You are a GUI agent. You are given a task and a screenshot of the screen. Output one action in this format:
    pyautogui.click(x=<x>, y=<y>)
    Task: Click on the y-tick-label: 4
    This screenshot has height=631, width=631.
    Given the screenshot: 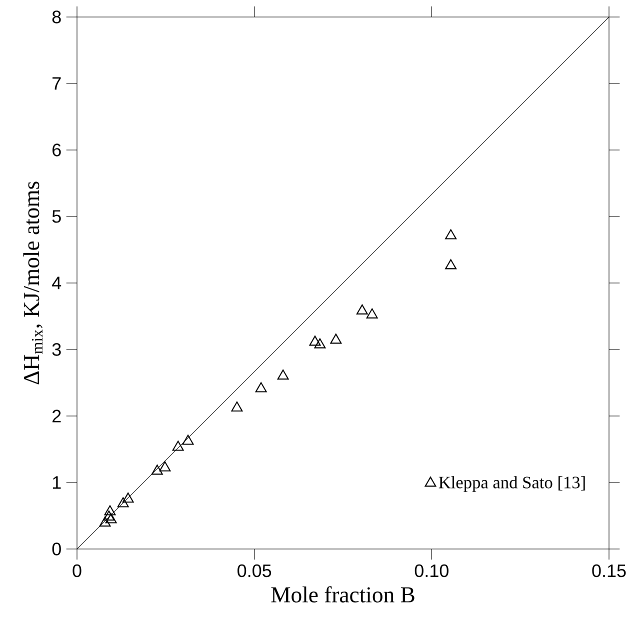 What is the action you would take?
    pyautogui.click(x=57, y=283)
    